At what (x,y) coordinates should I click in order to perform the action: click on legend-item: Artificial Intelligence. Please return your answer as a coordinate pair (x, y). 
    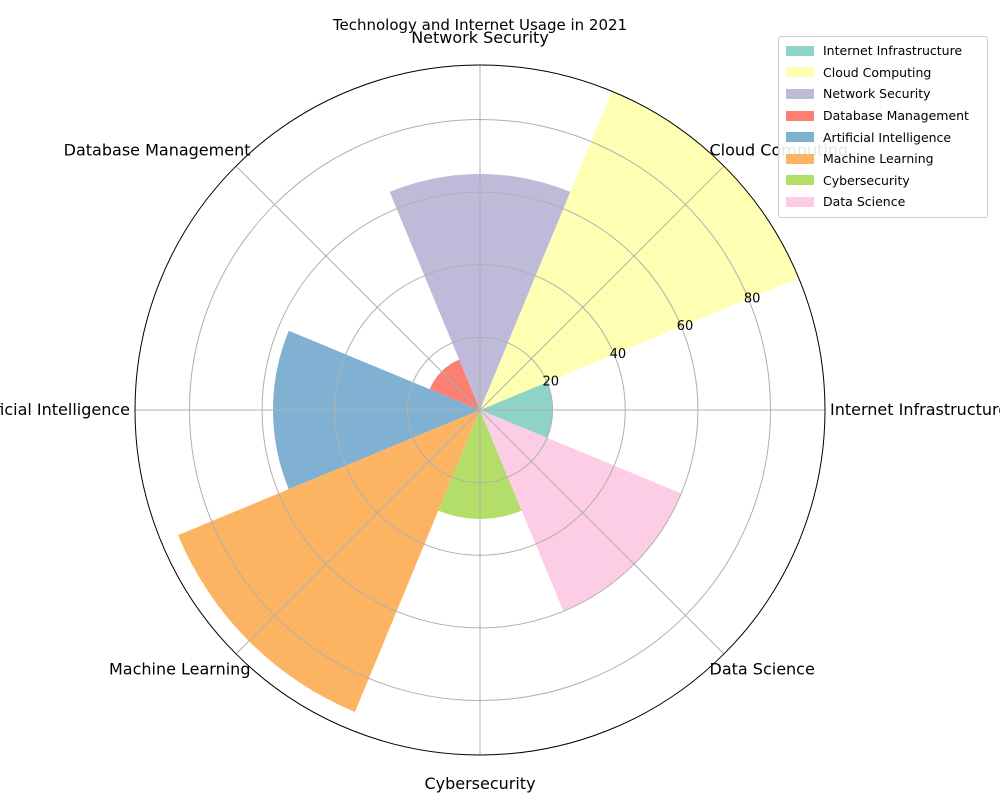
    Looking at the image, I should click on (883, 137).